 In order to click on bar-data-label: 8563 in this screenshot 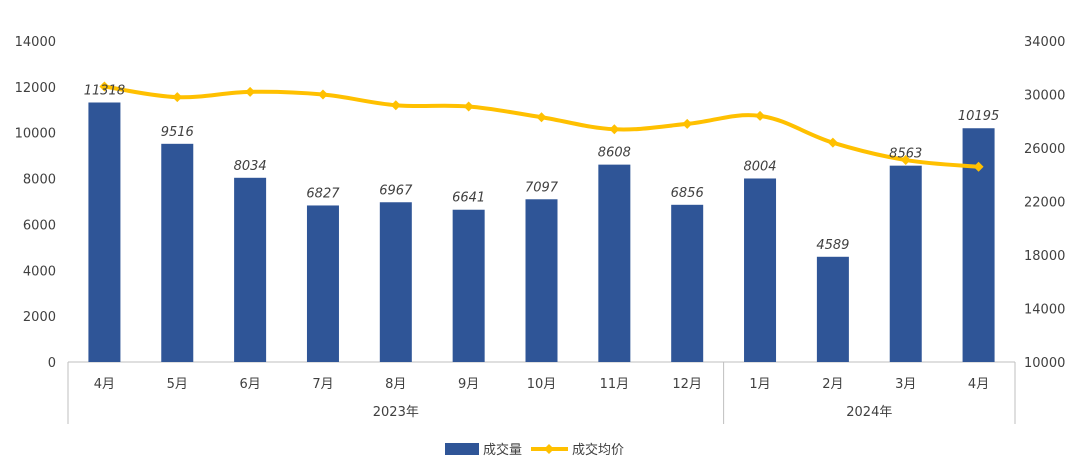, I will do `click(905, 154)`.